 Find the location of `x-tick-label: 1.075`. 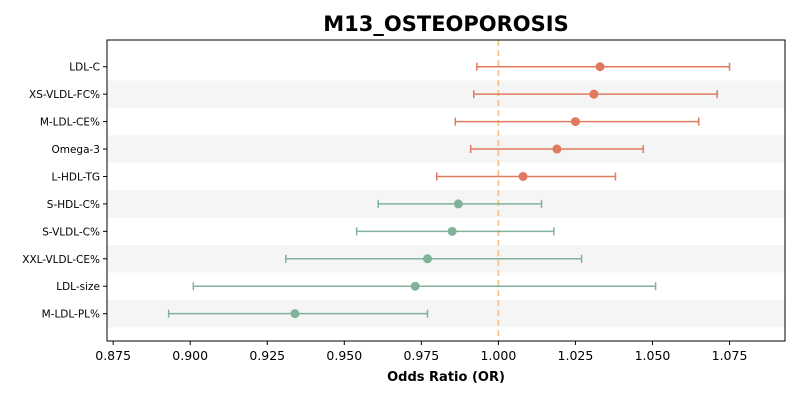

x-tick-label: 1.075 is located at coordinates (730, 355).